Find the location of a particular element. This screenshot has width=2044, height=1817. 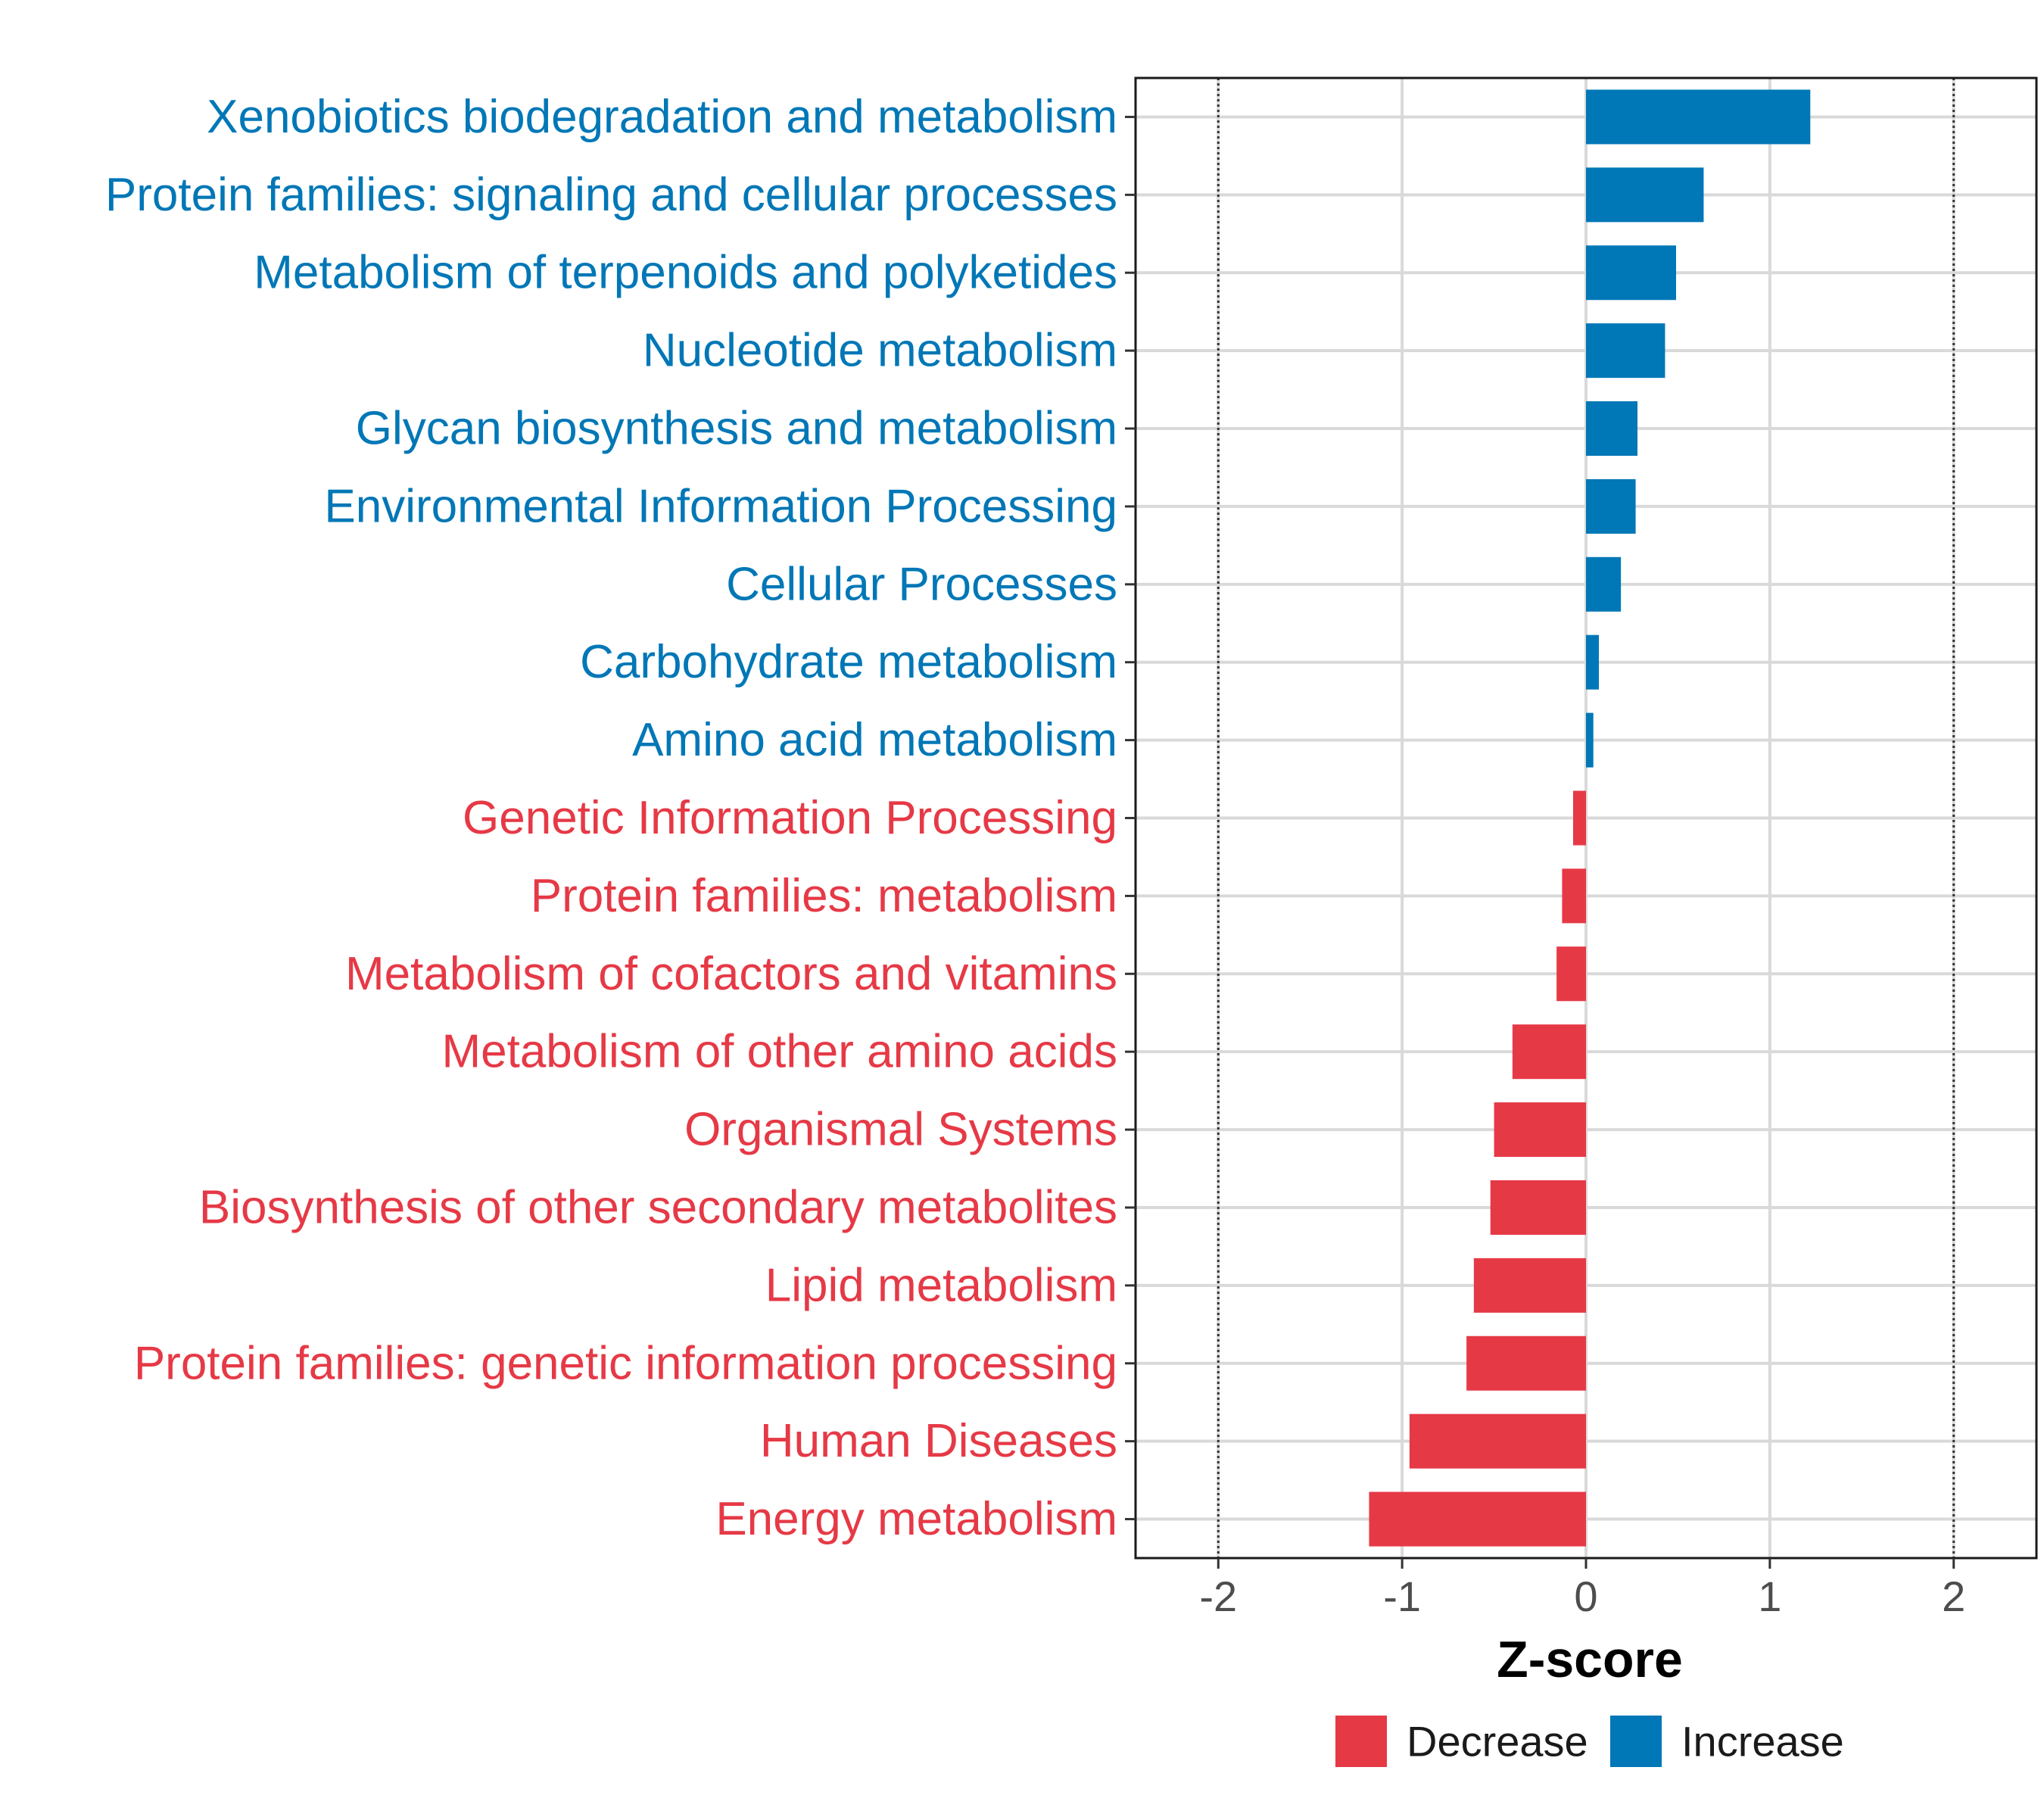

y-tick-label: Metabolism of terpenoids and polyketides is located at coordinates (685, 273).